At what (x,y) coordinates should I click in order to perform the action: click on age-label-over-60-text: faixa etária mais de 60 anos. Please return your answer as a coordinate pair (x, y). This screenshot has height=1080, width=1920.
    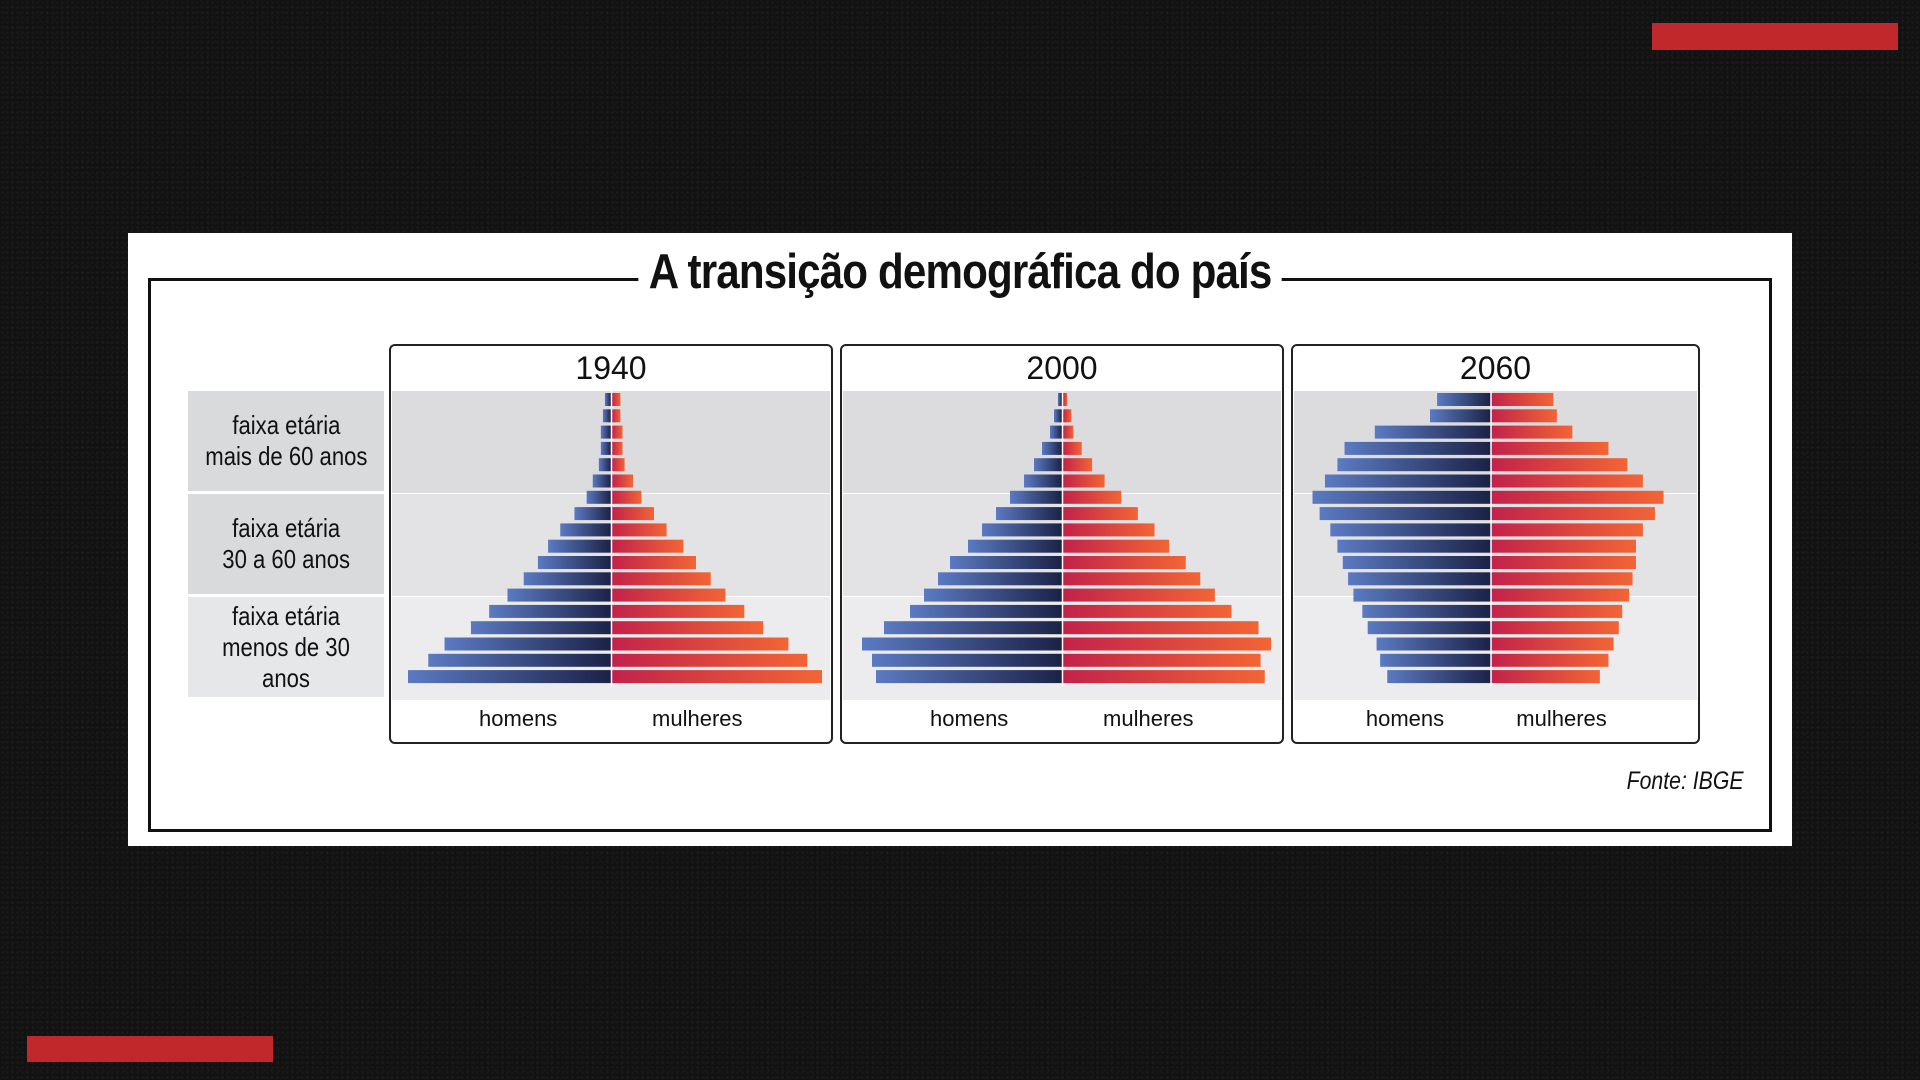
    Looking at the image, I should click on (286, 440).